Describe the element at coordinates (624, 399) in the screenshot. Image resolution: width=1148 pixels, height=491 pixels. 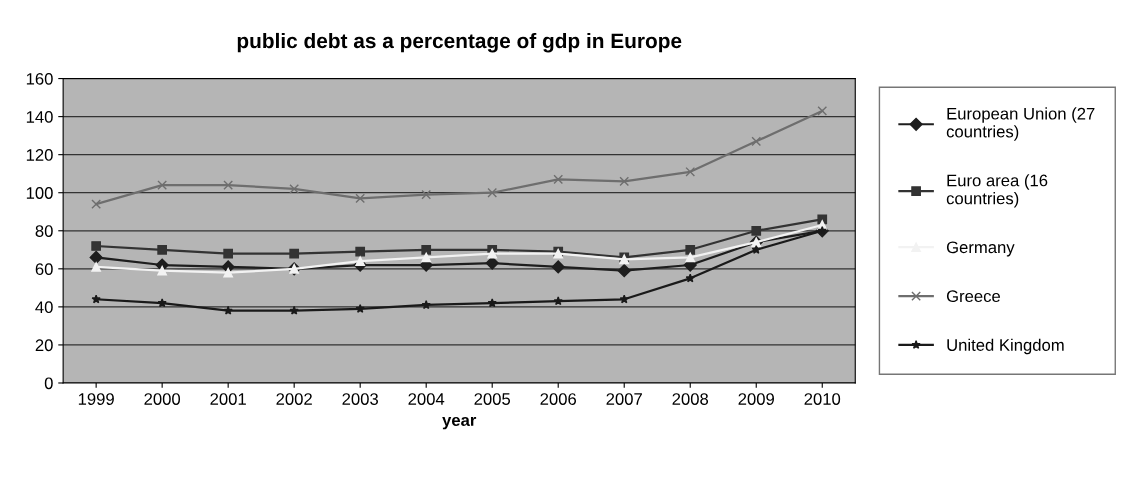
I see `x-tick-label: 2007` at that location.